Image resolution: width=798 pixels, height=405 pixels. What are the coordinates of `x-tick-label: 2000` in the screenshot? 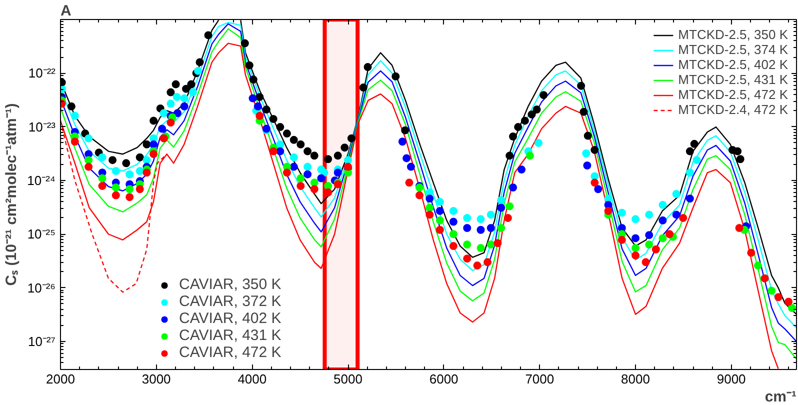 It's located at (60, 379).